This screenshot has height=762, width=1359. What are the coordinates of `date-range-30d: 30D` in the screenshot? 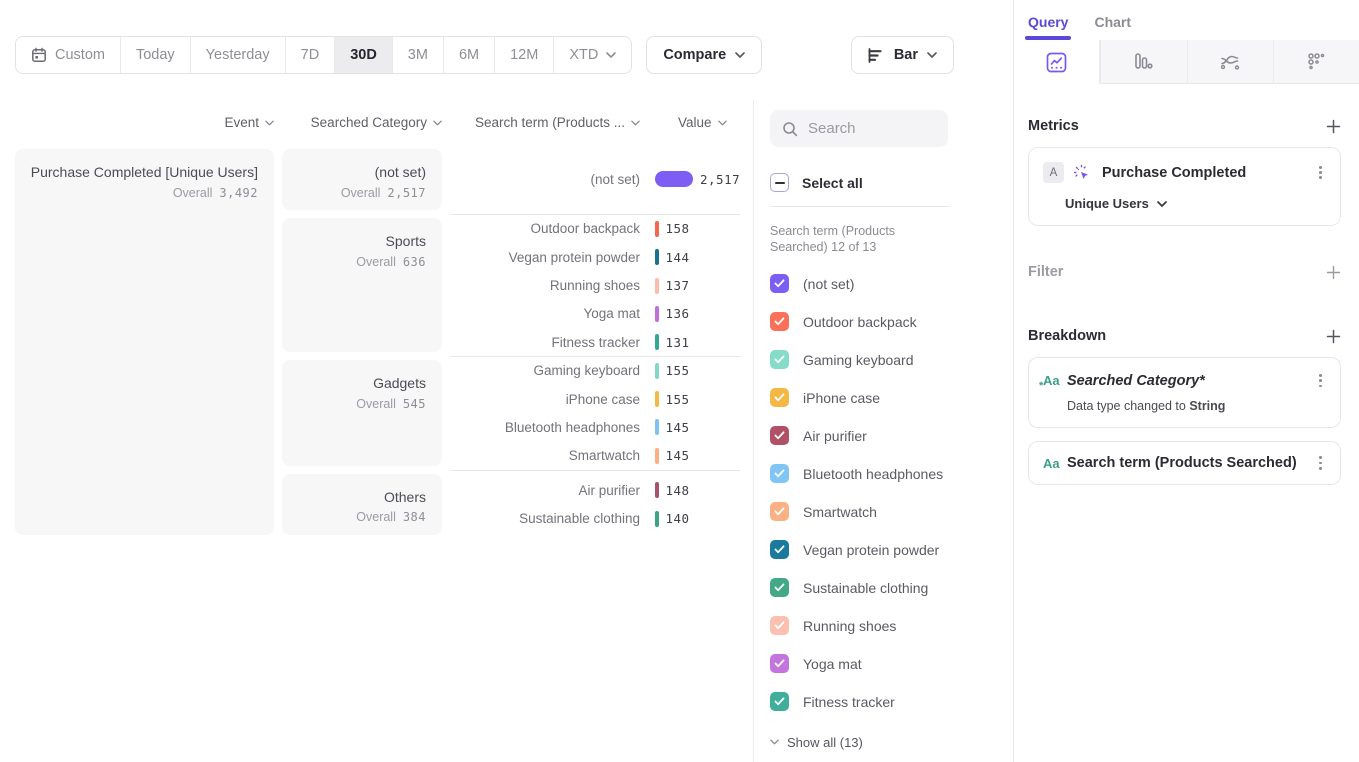 It's located at (364, 55).